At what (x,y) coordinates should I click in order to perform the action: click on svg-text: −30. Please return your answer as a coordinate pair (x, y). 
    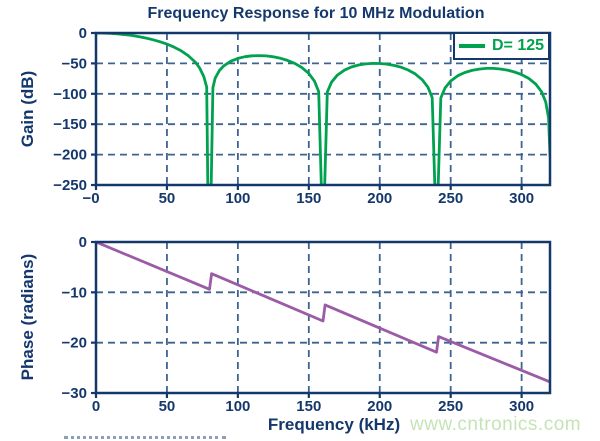
    Looking at the image, I should click on (74, 393).